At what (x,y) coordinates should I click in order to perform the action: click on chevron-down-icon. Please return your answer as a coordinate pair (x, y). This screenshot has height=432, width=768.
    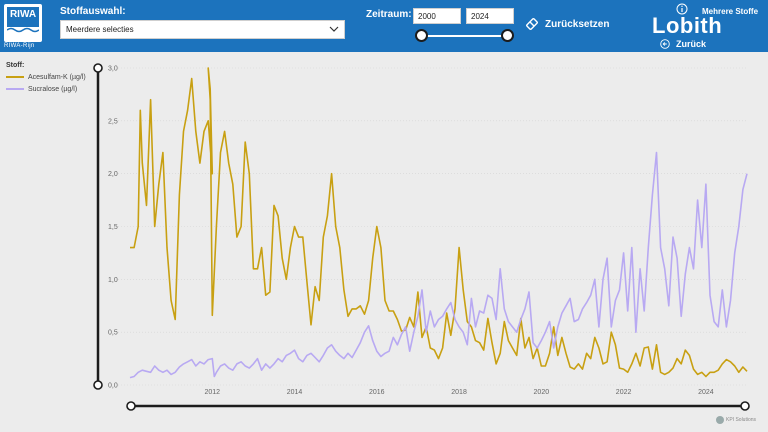
    Looking at the image, I should click on (334, 29).